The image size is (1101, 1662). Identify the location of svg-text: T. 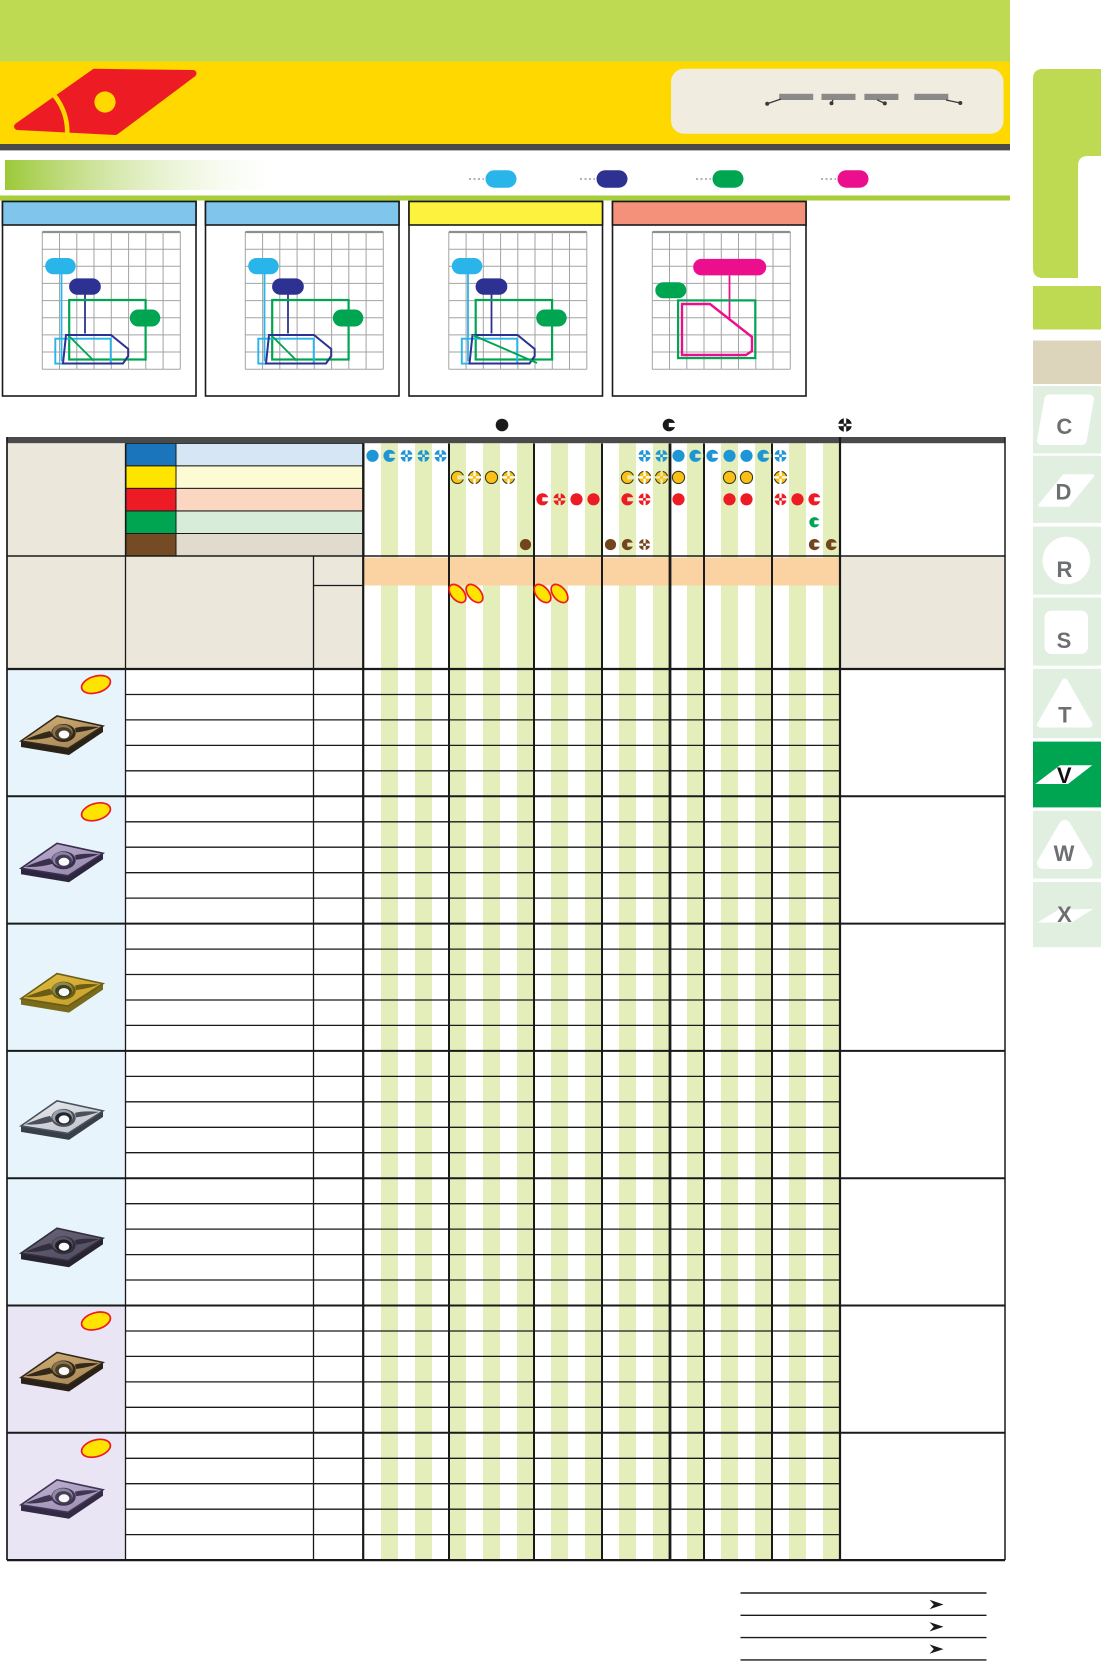
(1065, 715).